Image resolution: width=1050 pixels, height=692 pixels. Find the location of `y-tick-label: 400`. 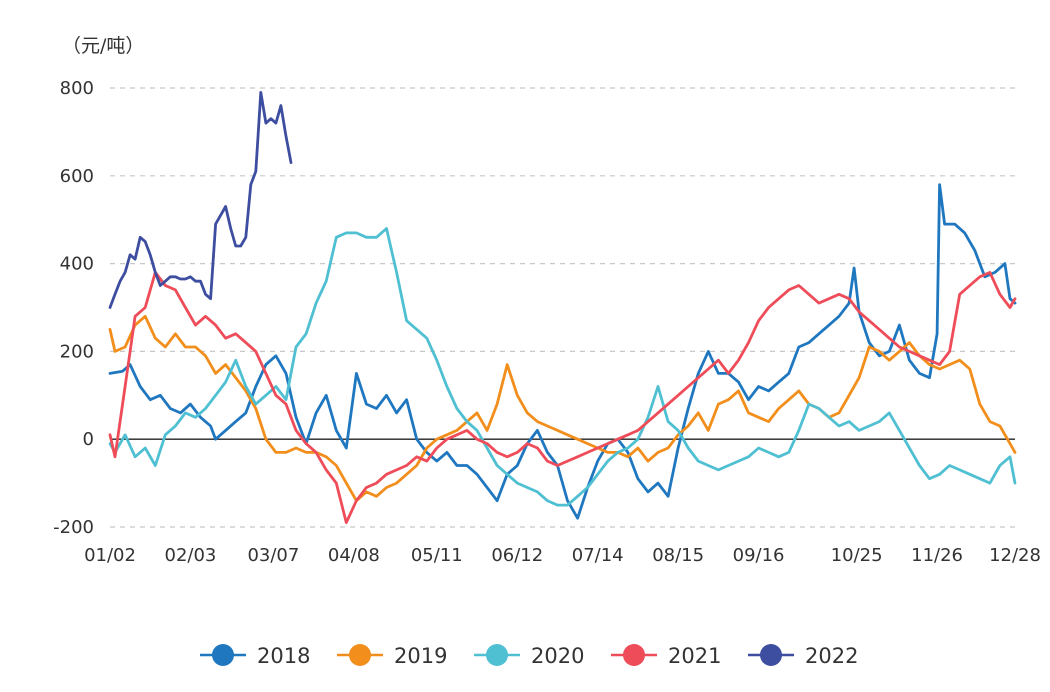

y-tick-label: 400 is located at coordinates (77, 264).